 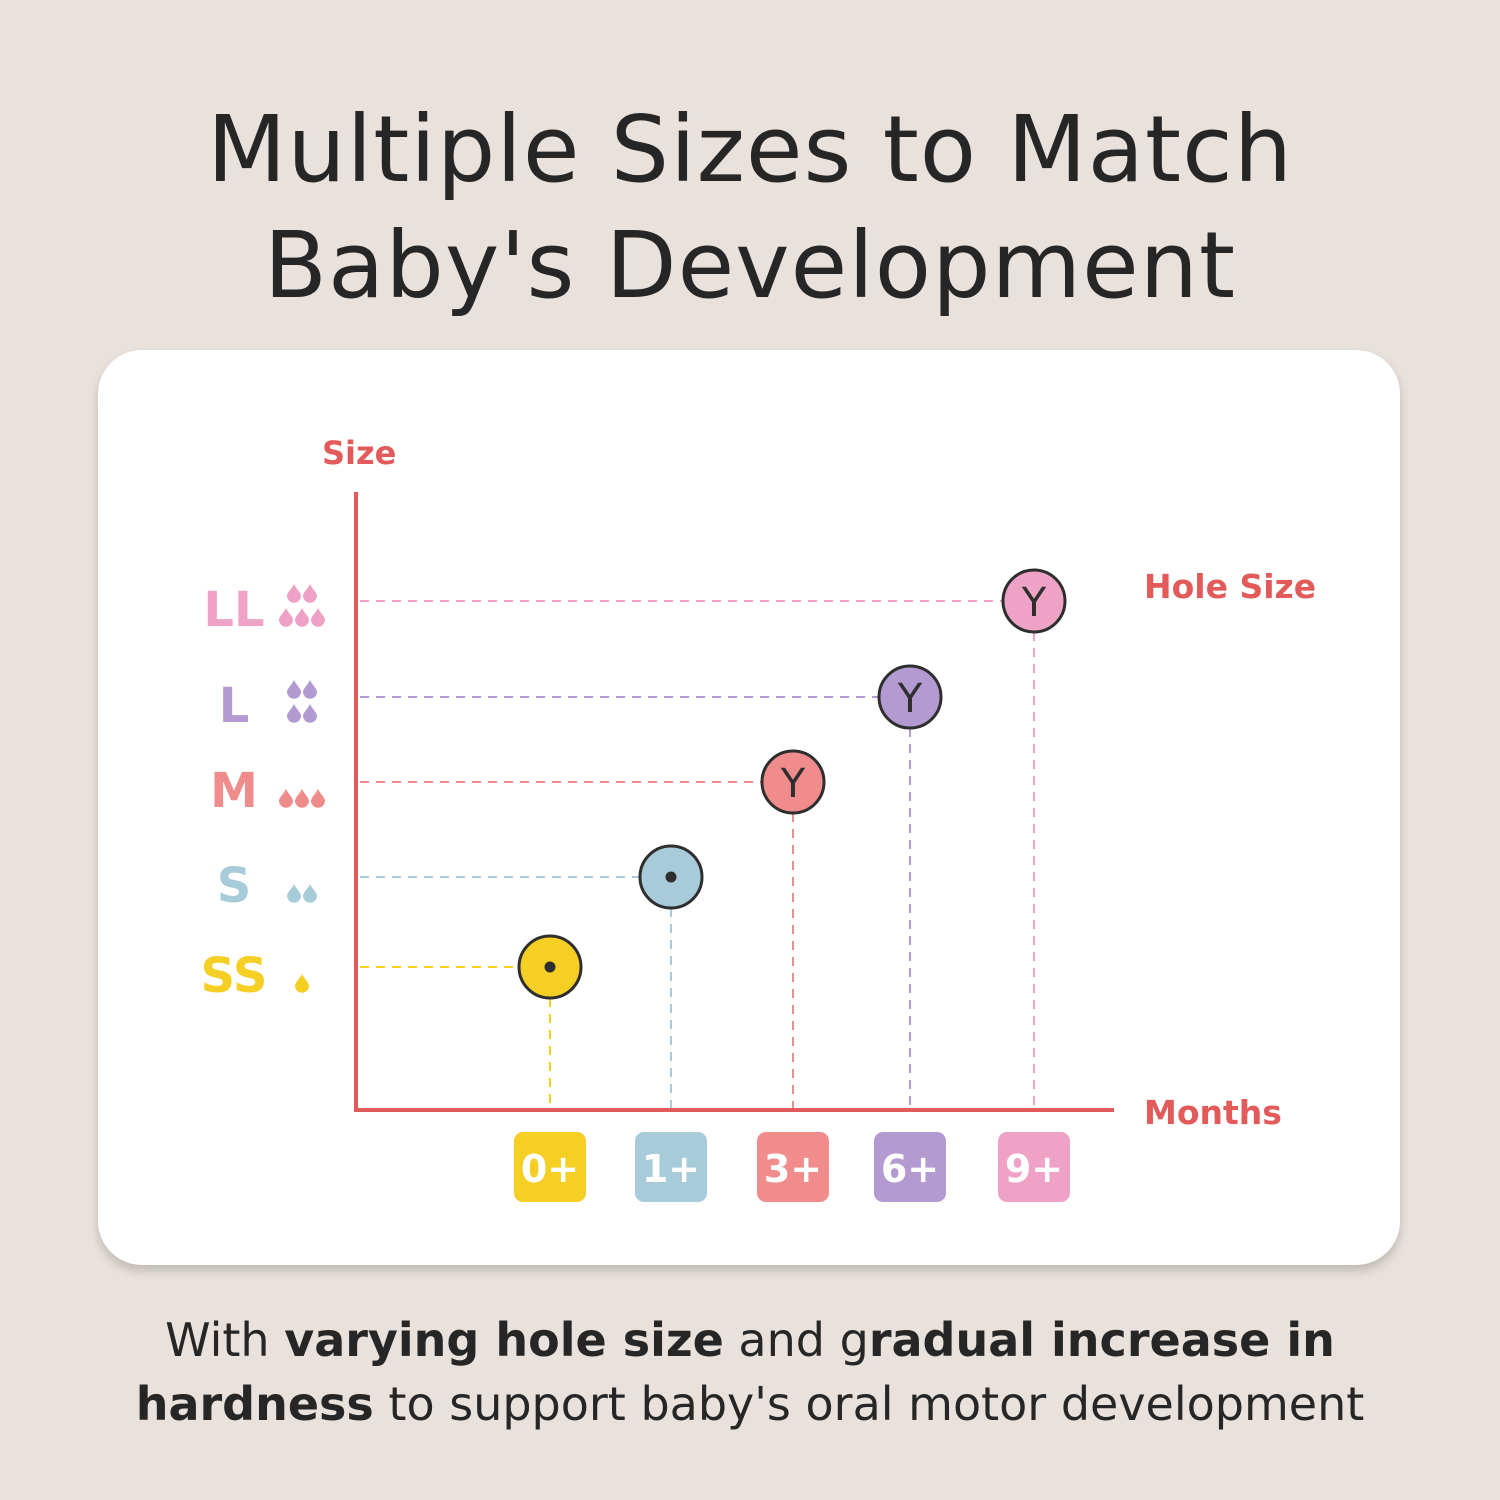 What do you see at coordinates (1230, 586) in the screenshot?
I see `hole-size-label: Hole Size` at bounding box center [1230, 586].